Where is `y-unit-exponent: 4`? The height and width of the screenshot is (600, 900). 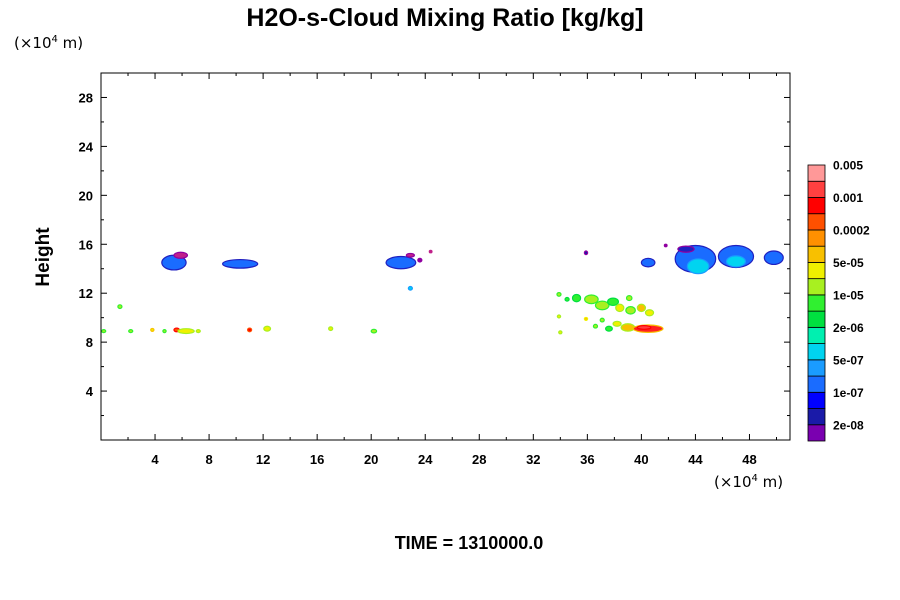
y-unit-exponent: 4 is located at coordinates (55, 39).